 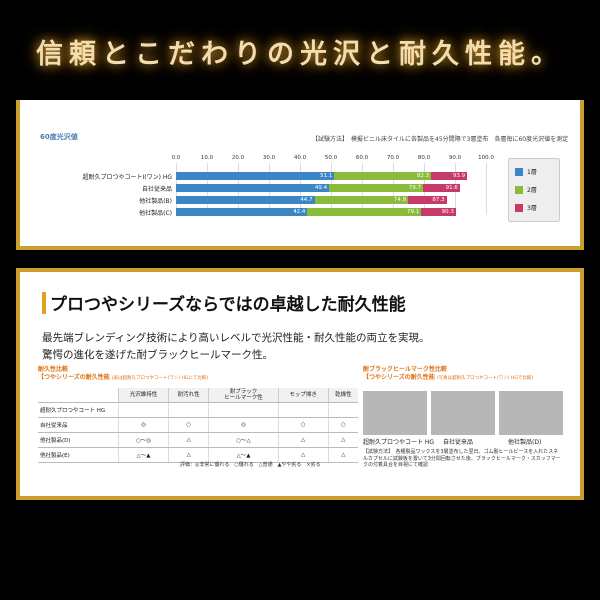 What do you see at coordinates (393, 158) in the screenshot?
I see `x-tick-label: 70.0` at bounding box center [393, 158].